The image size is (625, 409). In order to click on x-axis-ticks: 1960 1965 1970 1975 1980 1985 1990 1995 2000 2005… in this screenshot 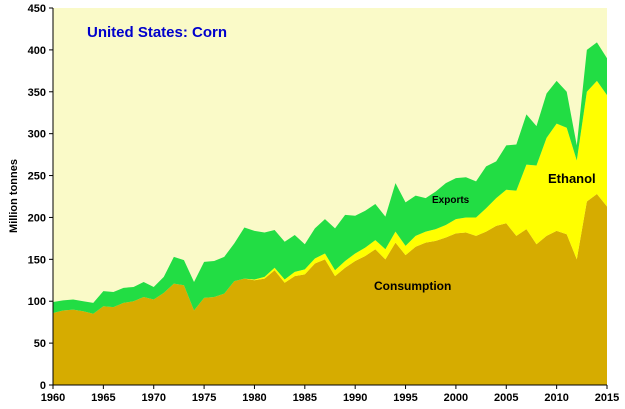, I will do `click(330, 394)`.